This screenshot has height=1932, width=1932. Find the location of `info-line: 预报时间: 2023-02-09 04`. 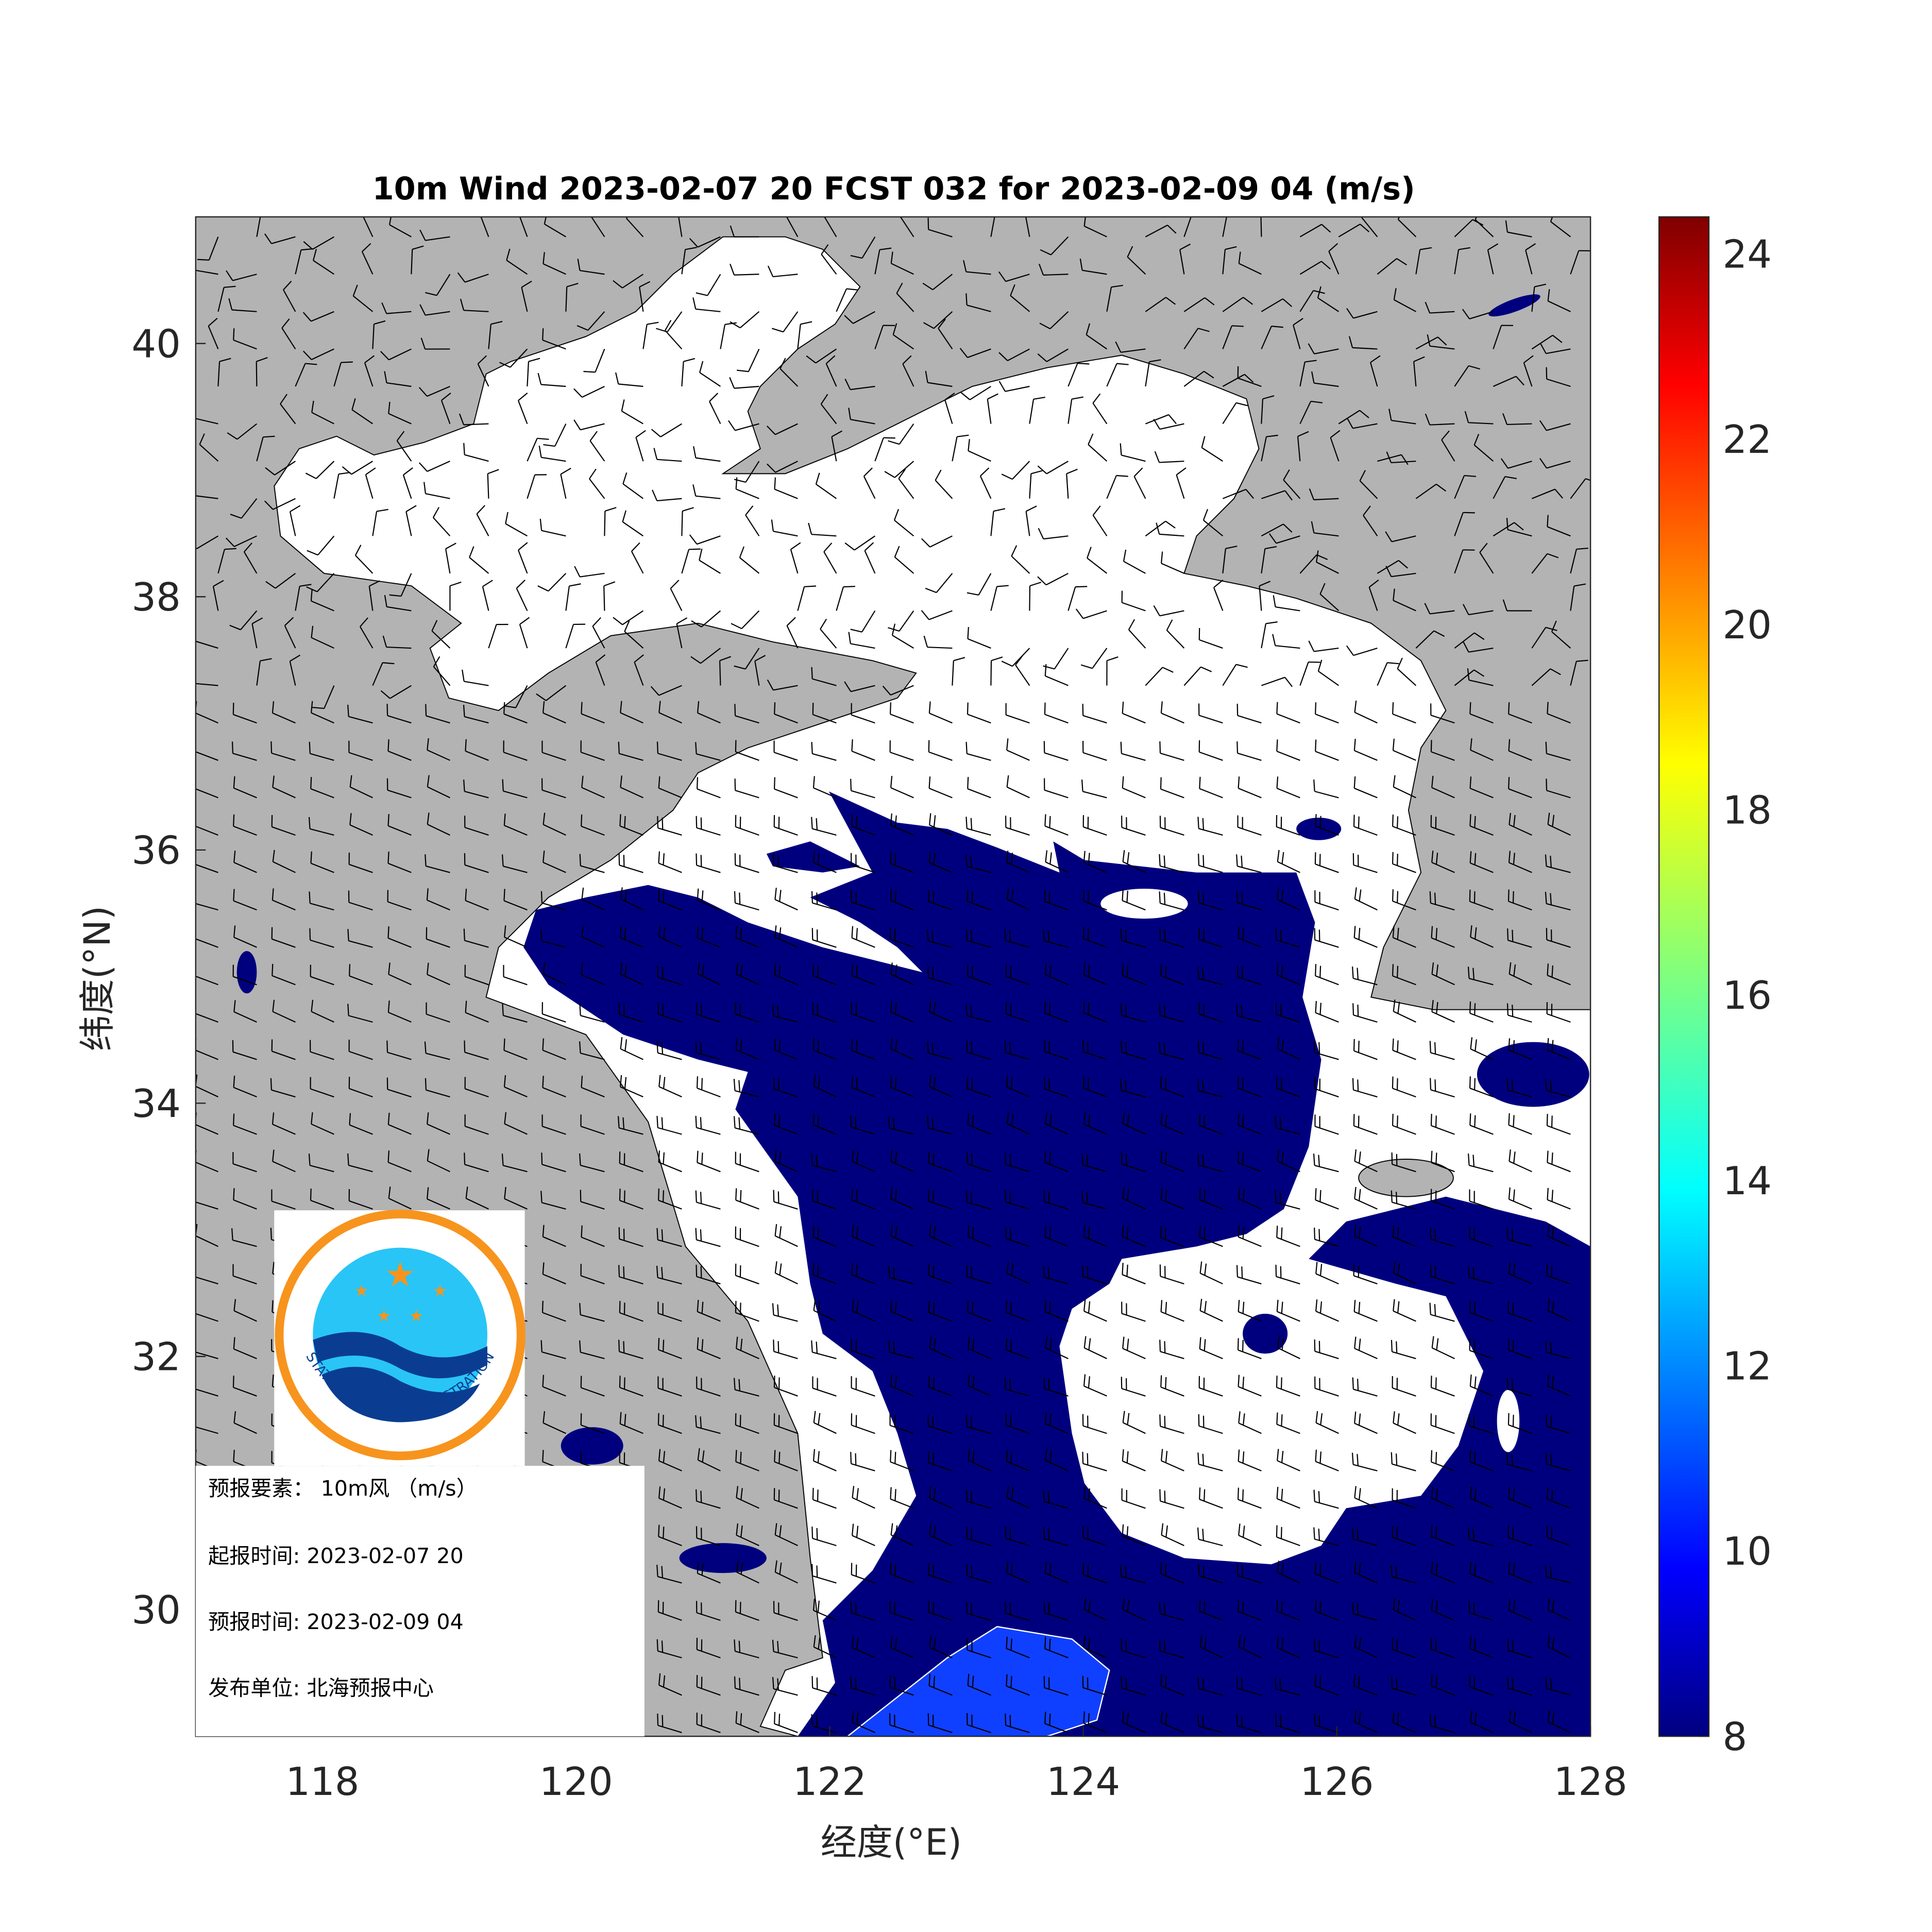

info-line: 预报时间: 2023-02-09 04 is located at coordinates (336, 1621).